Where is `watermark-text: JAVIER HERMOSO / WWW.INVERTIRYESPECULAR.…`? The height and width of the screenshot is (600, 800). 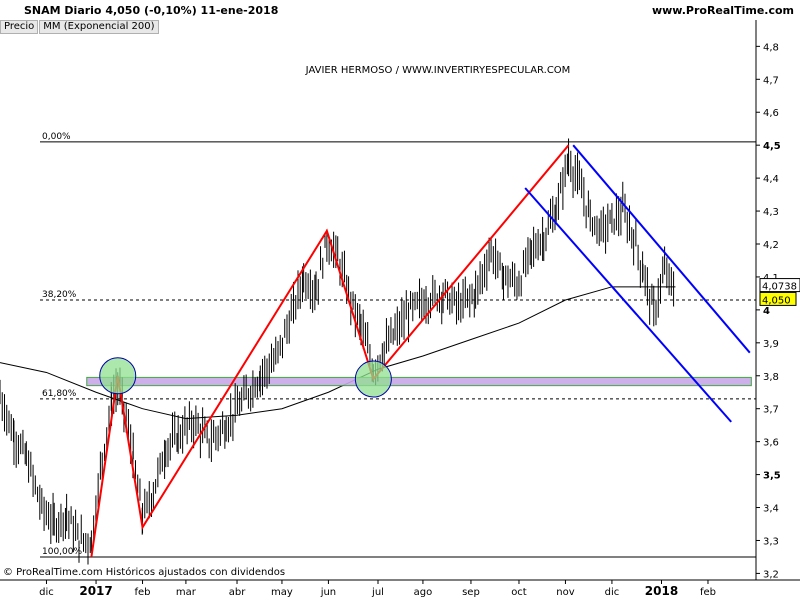
watermark-text: JAVIER HERMOSO / WWW.INVERTIRYESPECULAR.… is located at coordinates (438, 70).